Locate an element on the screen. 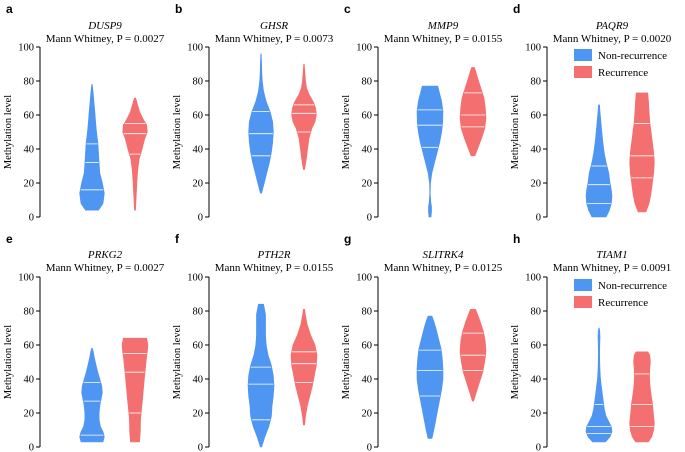  gene-title: SLITRK4 is located at coordinates (443, 255).